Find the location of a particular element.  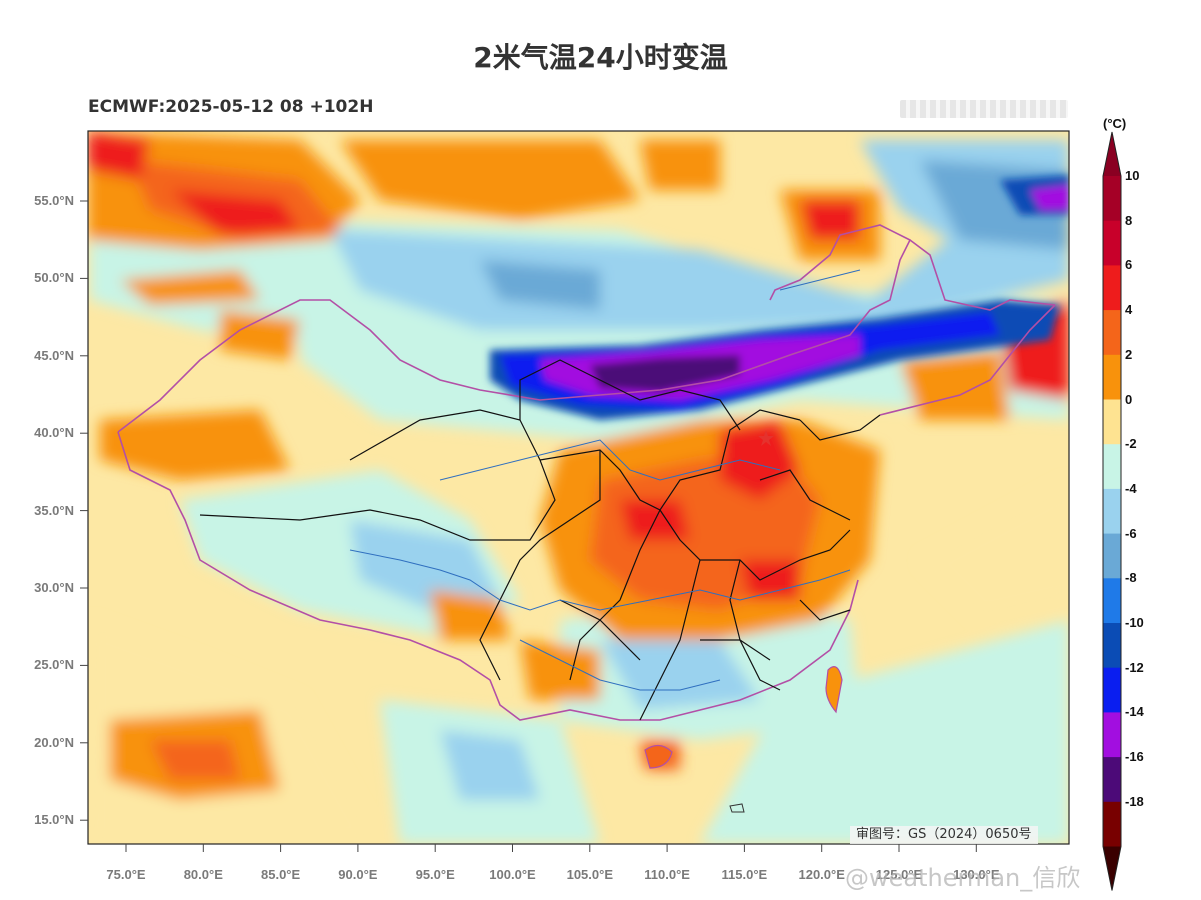

lat-tick-label: 55.0°N is located at coordinates (54, 200).